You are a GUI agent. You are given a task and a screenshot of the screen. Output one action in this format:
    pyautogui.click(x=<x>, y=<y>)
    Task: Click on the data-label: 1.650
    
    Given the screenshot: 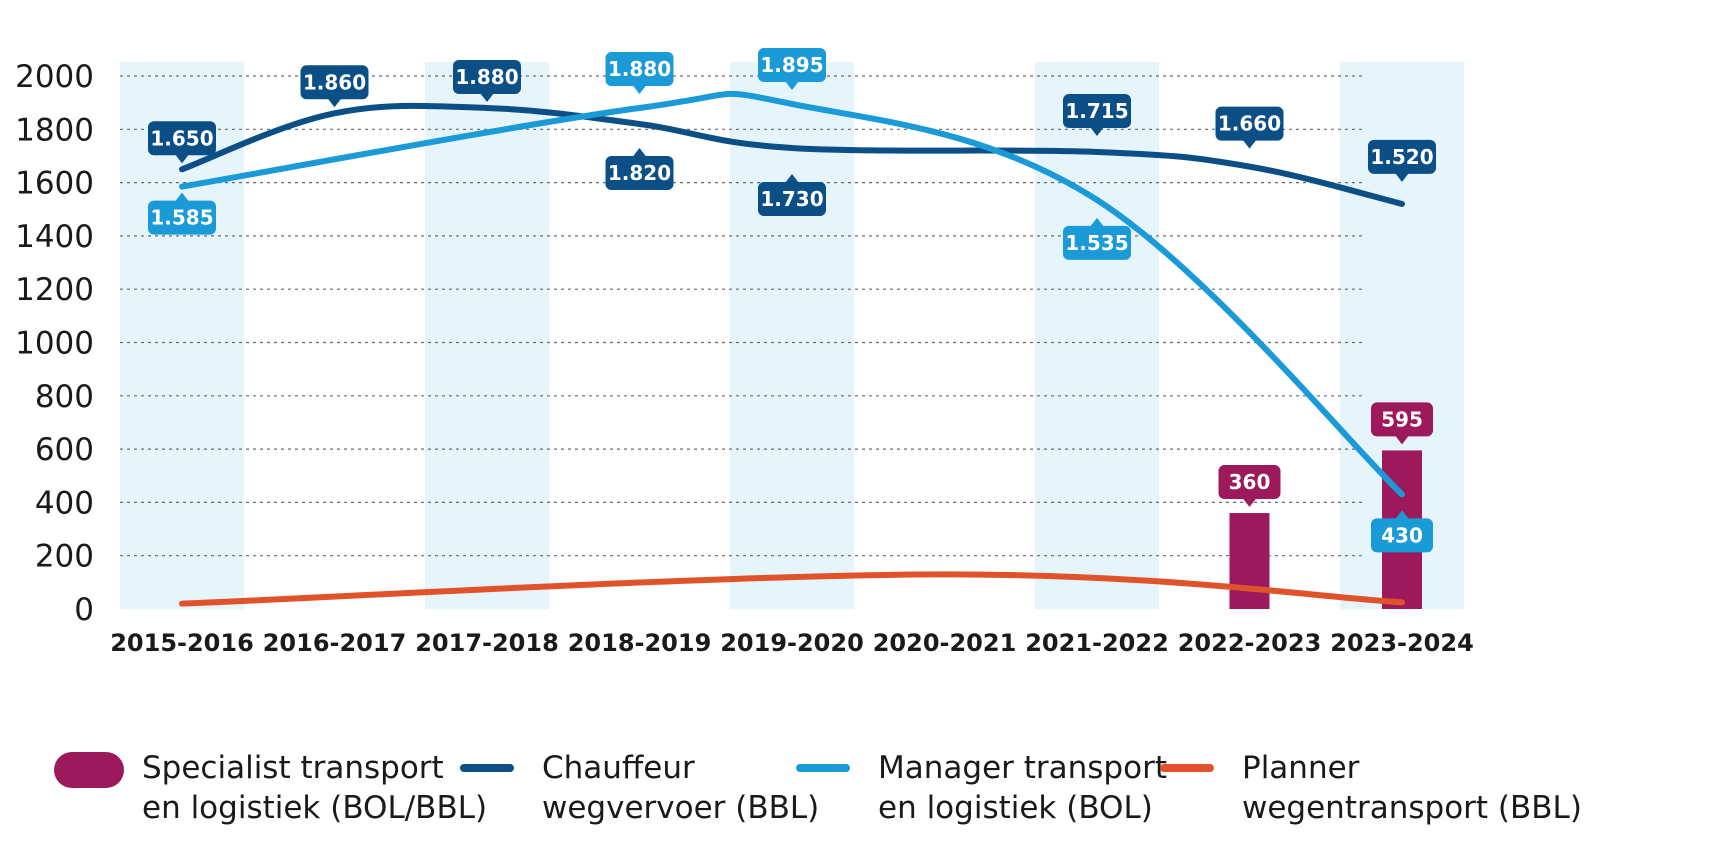 What is the action you would take?
    pyautogui.click(x=181, y=138)
    